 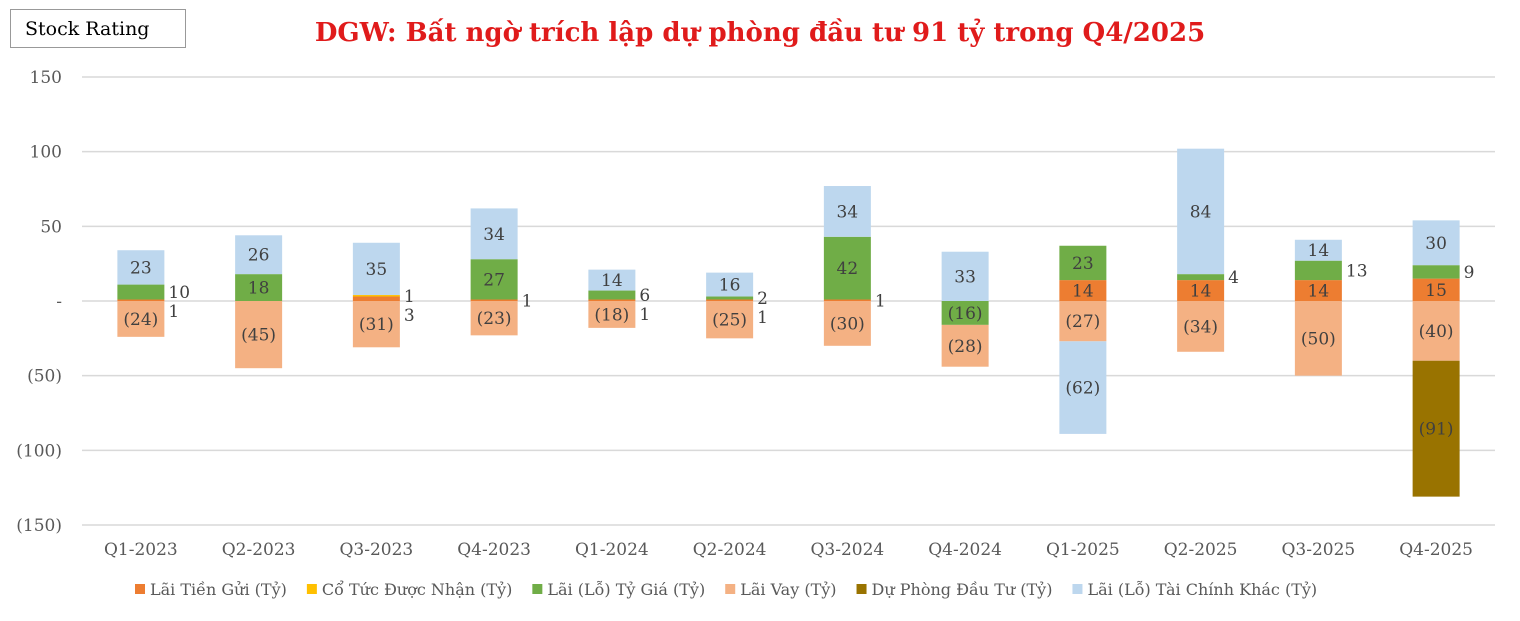 What do you see at coordinates (962, 589) in the screenshot?
I see `legend-label: Dự Phòng Đầu Tư (Tỷ)` at bounding box center [962, 589].